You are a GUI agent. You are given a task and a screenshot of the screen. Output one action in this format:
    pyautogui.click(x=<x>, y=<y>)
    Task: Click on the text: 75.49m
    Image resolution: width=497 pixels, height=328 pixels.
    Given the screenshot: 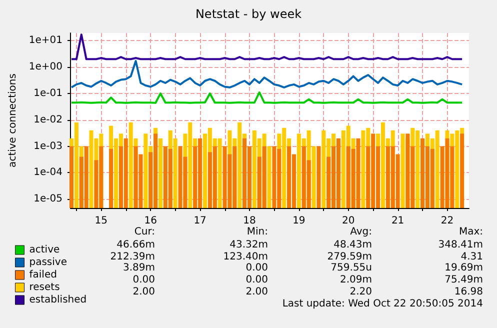 What is the action you would take?
    pyautogui.click(x=464, y=280)
    